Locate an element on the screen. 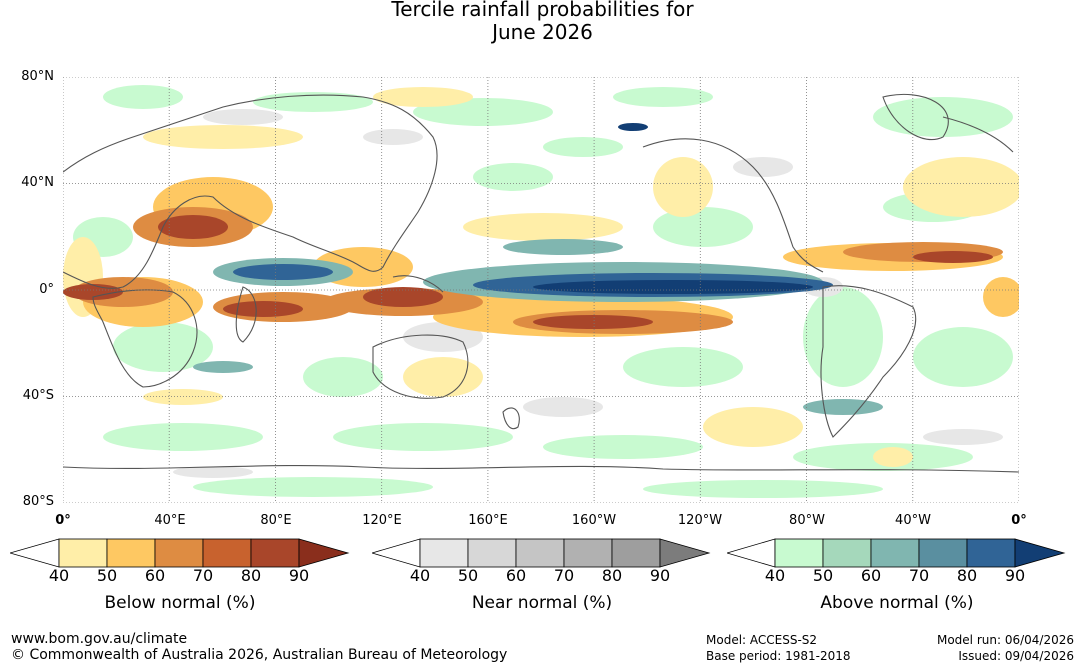  below-normal-intense-patches is located at coordinates (528, 272).